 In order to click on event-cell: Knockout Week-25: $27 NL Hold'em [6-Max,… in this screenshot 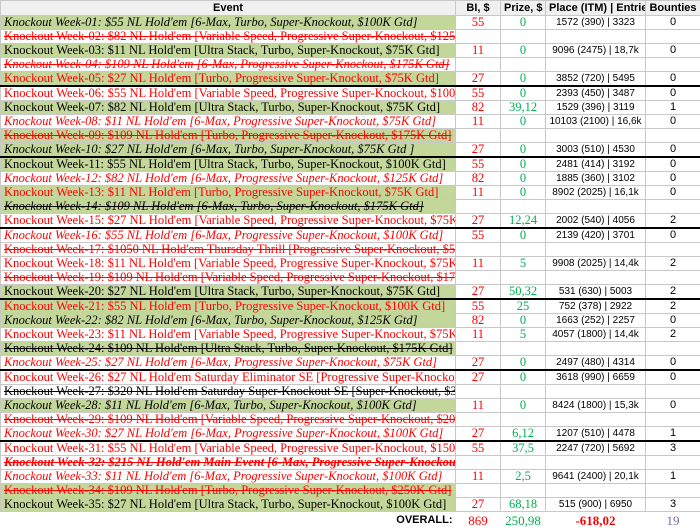, I will do `click(228, 363)`.